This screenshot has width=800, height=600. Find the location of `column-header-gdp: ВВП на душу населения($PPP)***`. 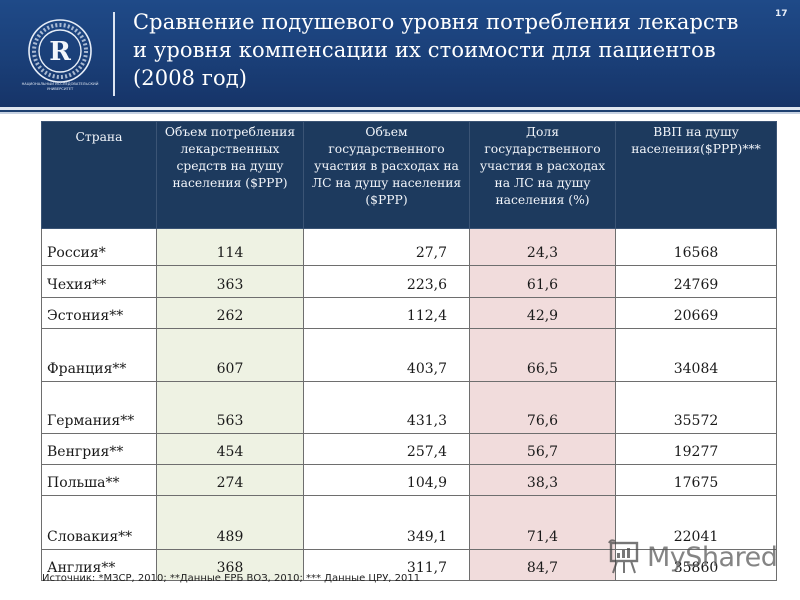

column-header-gdp: ВВП на душу населения($PPP)*** is located at coordinates (696, 175).